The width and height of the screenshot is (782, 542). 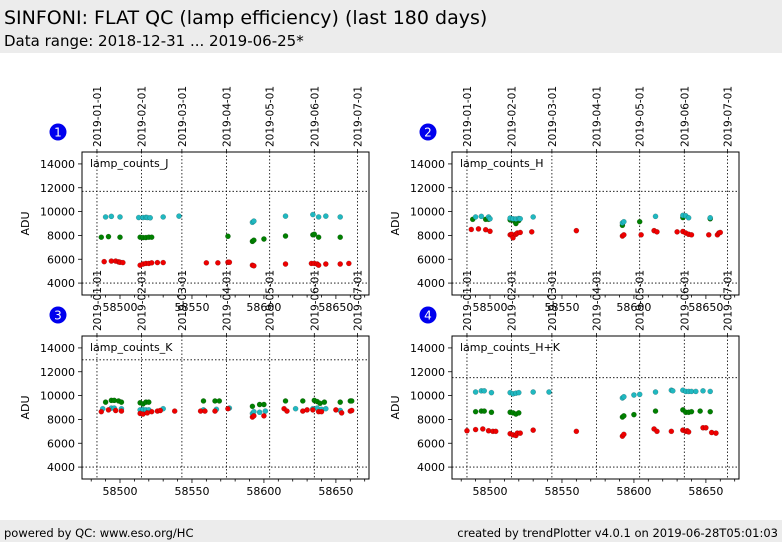 I want to click on panel-title: lamp_counts_H, so click(x=502, y=163).